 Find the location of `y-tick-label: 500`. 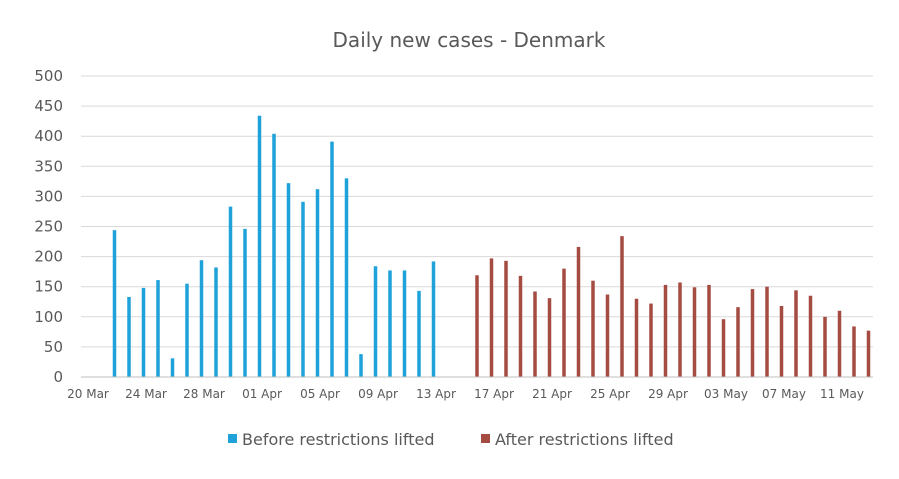

y-tick-label: 500 is located at coordinates (48, 76).